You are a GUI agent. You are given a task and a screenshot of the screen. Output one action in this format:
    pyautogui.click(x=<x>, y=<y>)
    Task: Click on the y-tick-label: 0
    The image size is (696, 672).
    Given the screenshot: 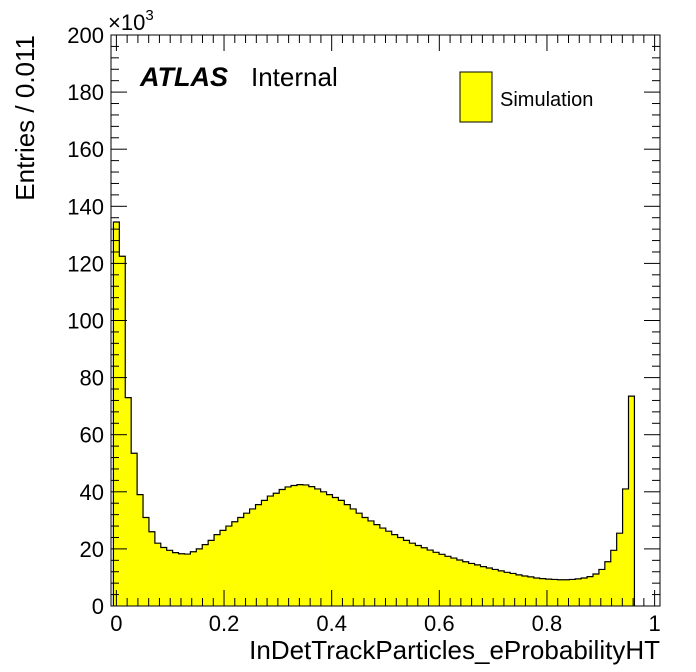 What is the action you would take?
    pyautogui.click(x=98, y=606)
    